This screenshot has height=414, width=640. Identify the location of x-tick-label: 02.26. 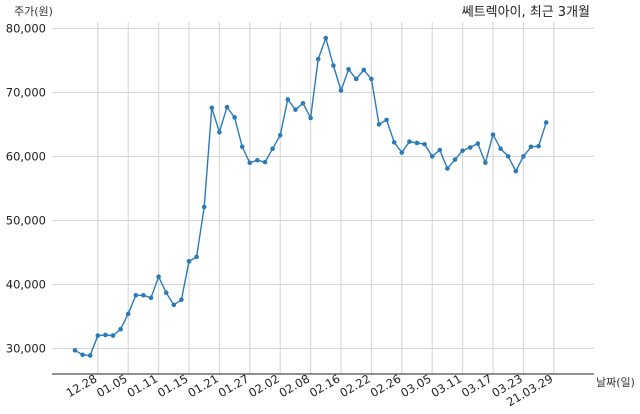
(386, 385).